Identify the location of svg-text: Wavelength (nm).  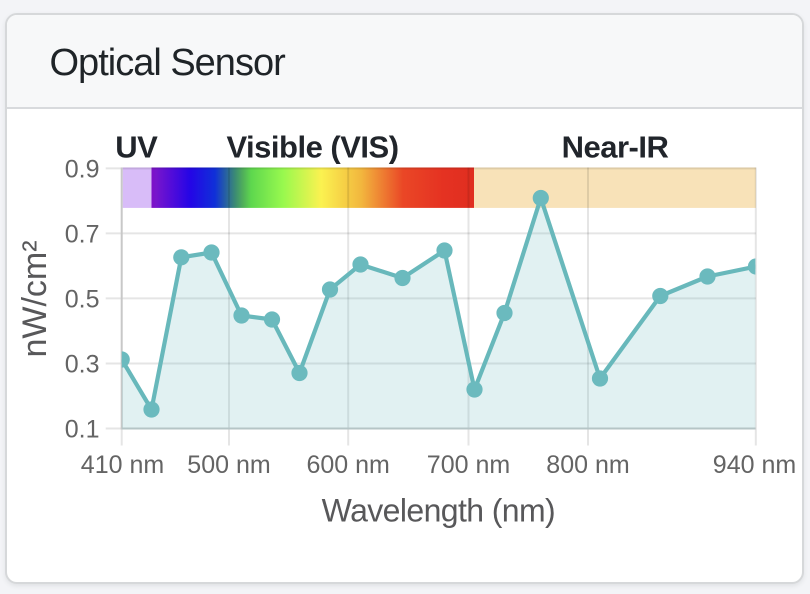
(438, 511).